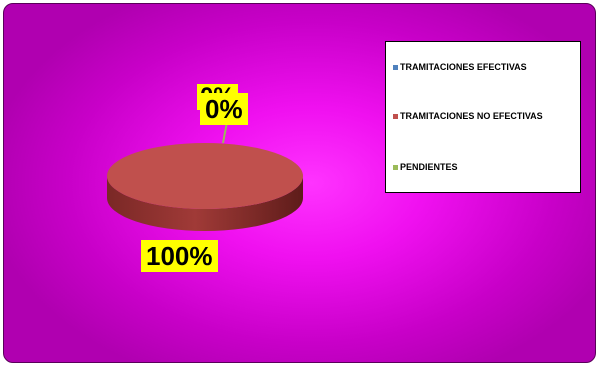 This screenshot has width=601, height=367. Describe the element at coordinates (463, 67) in the screenshot. I see `legend-label: TRAMITACIONES EFECTIVAS` at that location.